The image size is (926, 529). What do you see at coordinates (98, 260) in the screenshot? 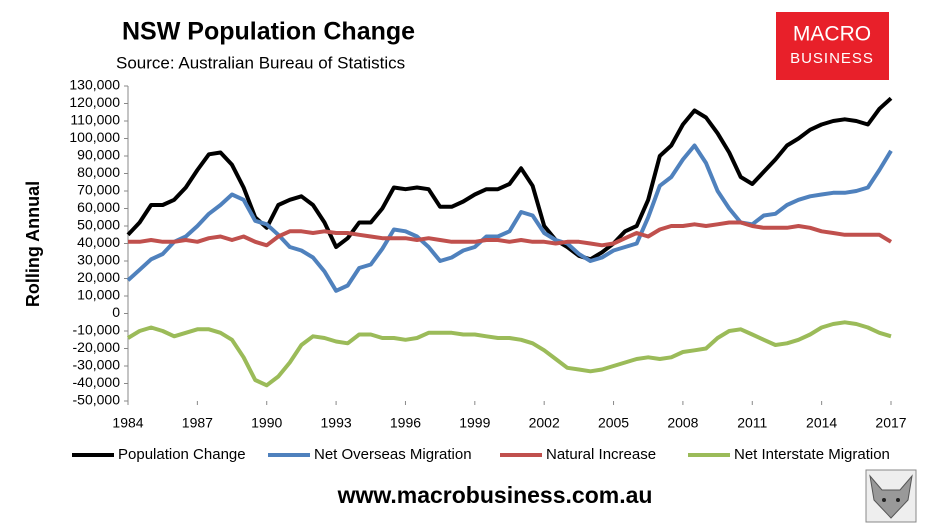
I see `y-tick-label: 30,000` at bounding box center [98, 260].